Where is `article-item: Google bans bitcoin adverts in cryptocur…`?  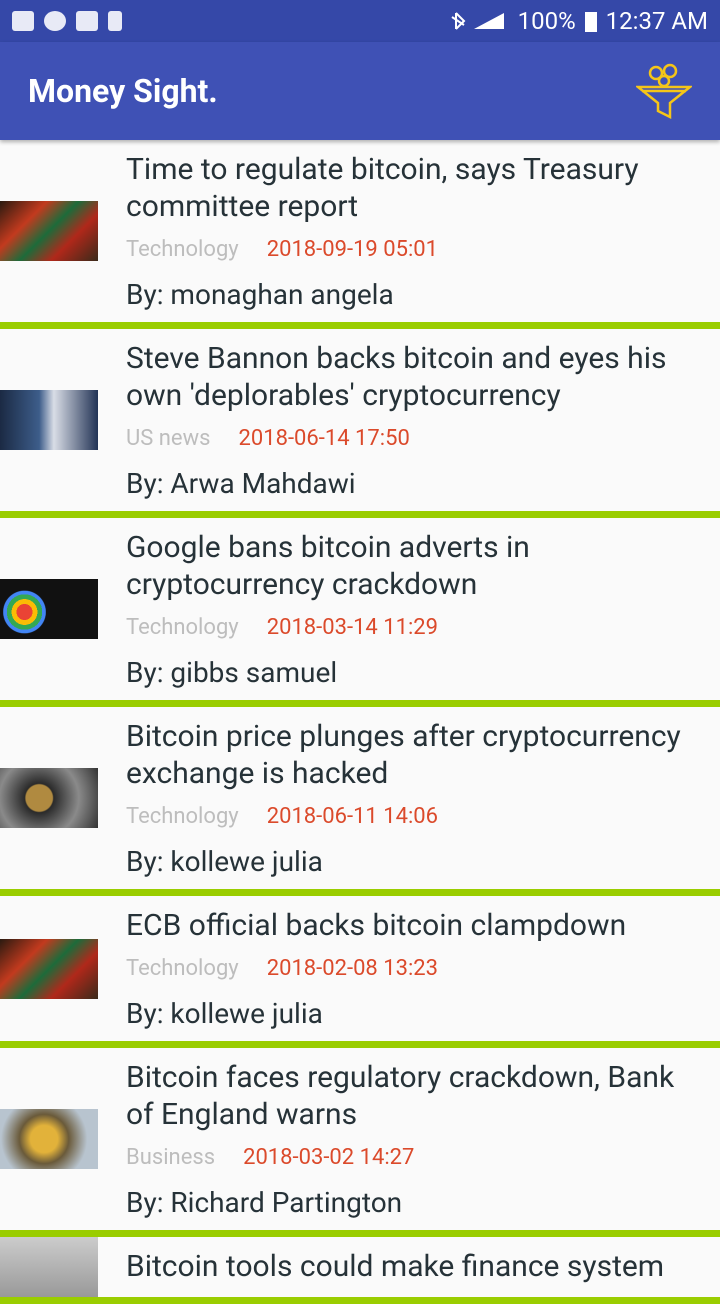
article-item: Google bans bitcoin adverts in cryptocur… is located at coordinates (360, 612).